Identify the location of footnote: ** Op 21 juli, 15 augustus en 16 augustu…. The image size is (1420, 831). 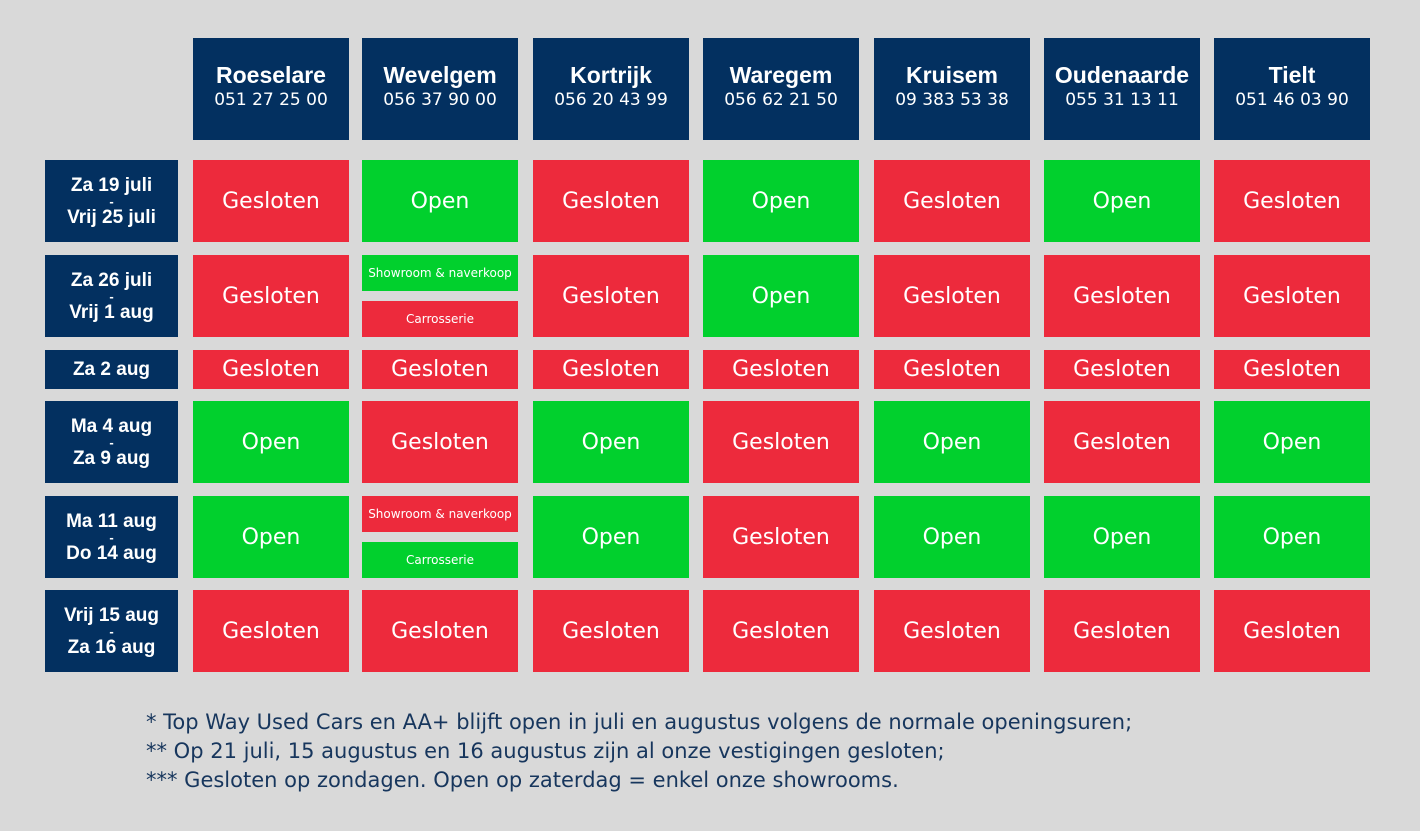
(545, 751).